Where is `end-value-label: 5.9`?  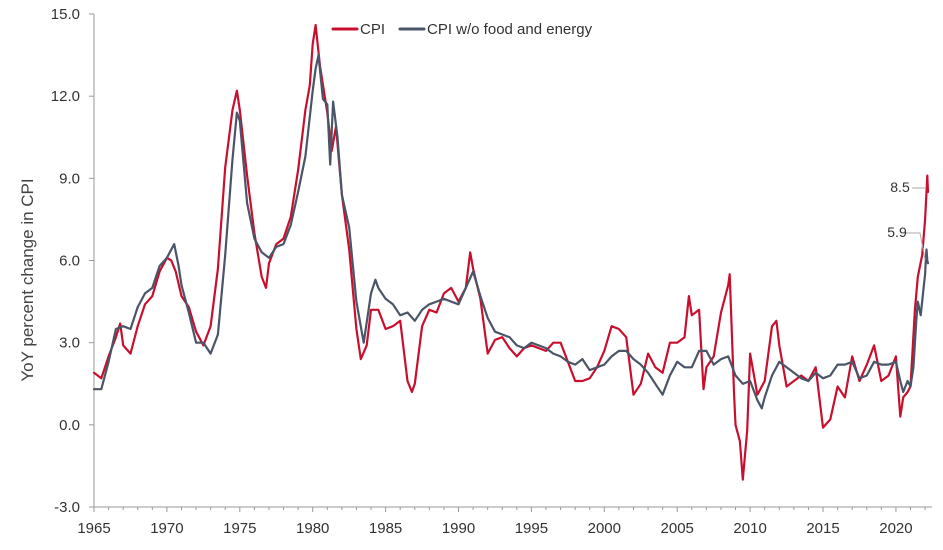 end-value-label: 5.9 is located at coordinates (897, 232).